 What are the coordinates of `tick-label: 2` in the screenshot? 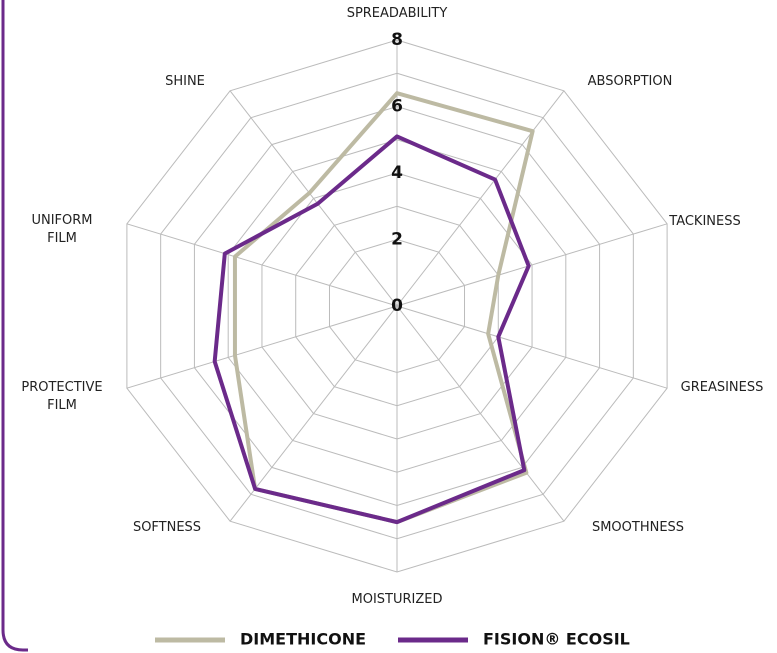 It's located at (397, 240).